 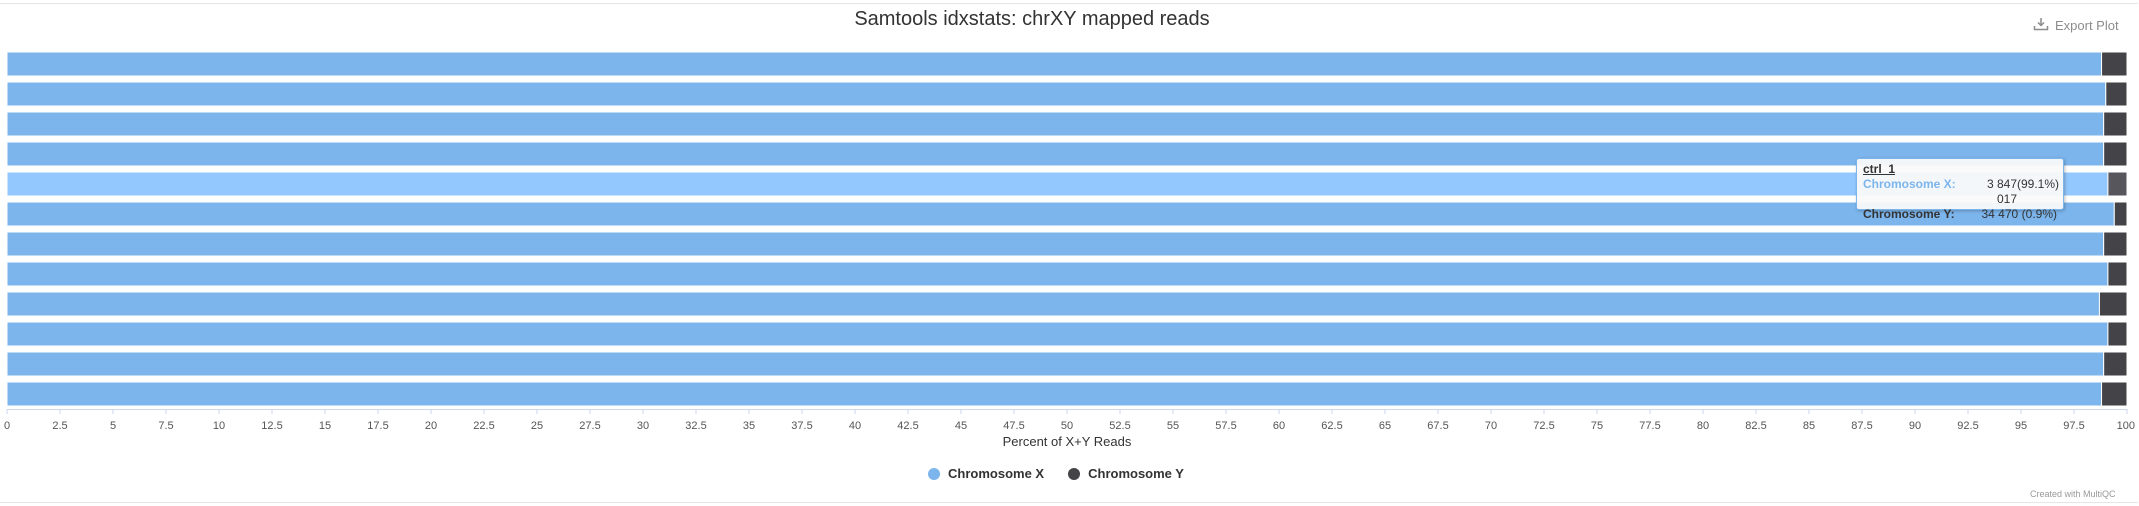 I want to click on x-tick-label: 57.5, so click(x=1225, y=426).